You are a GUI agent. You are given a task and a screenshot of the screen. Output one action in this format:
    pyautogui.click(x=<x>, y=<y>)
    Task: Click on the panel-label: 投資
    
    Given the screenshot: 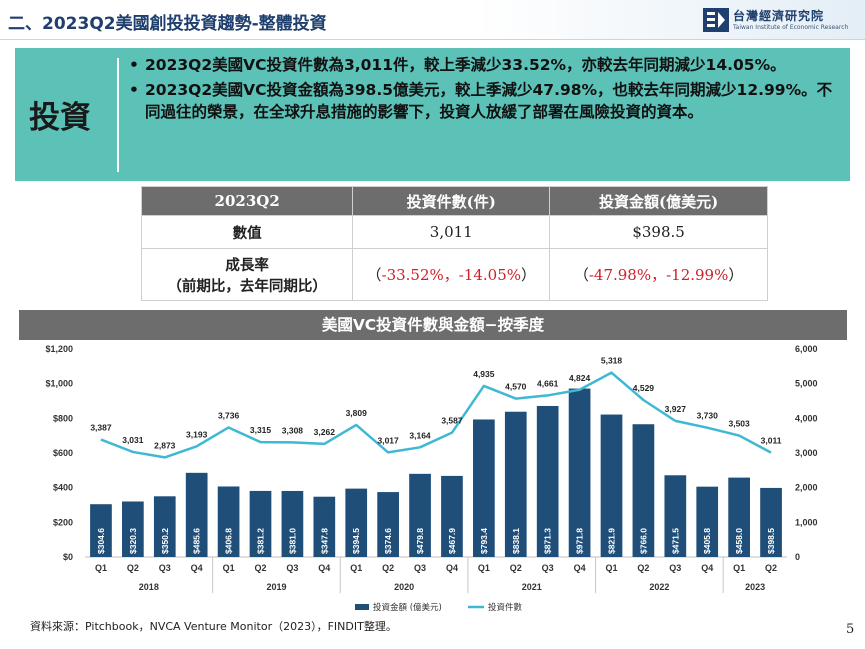 What is the action you would take?
    pyautogui.click(x=60, y=118)
    